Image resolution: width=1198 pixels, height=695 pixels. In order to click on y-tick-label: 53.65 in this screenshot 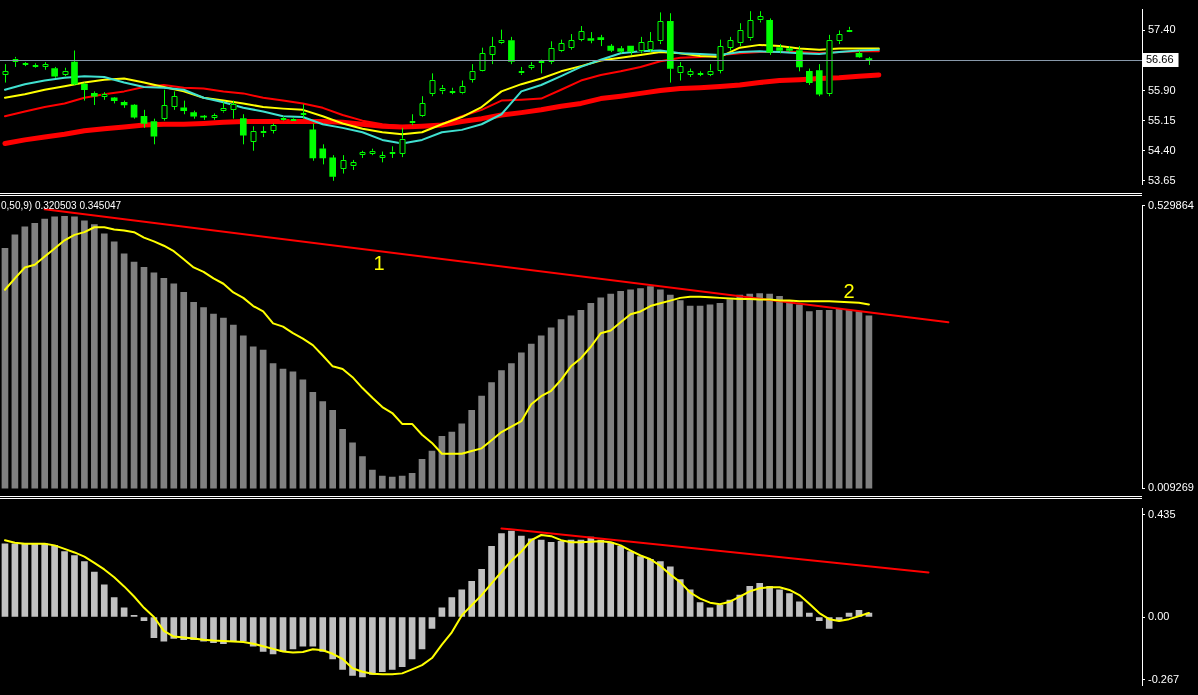, I will do `click(1162, 179)`.